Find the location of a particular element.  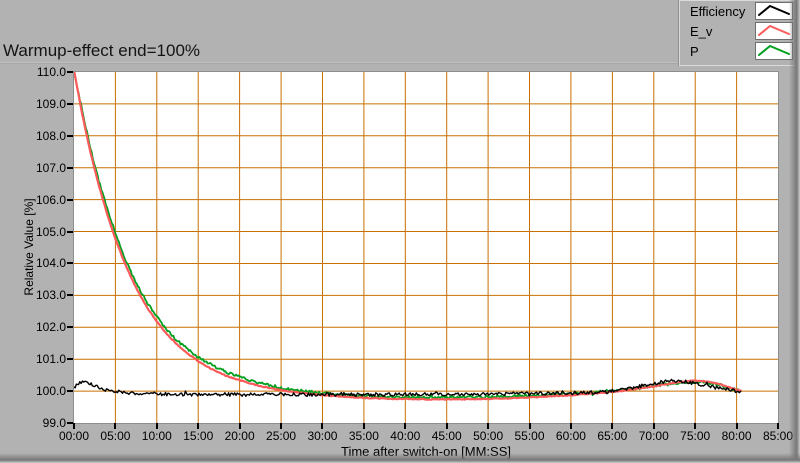

x-tick-label: 05:00 is located at coordinates (115, 436).